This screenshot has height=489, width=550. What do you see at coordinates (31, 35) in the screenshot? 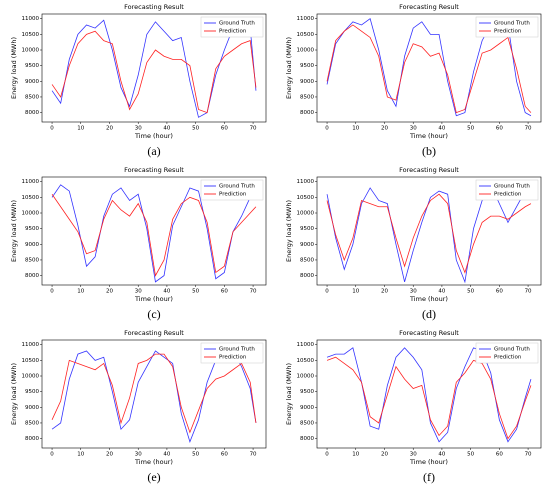
I see `y-tick-label: 10500` at bounding box center [31, 35].